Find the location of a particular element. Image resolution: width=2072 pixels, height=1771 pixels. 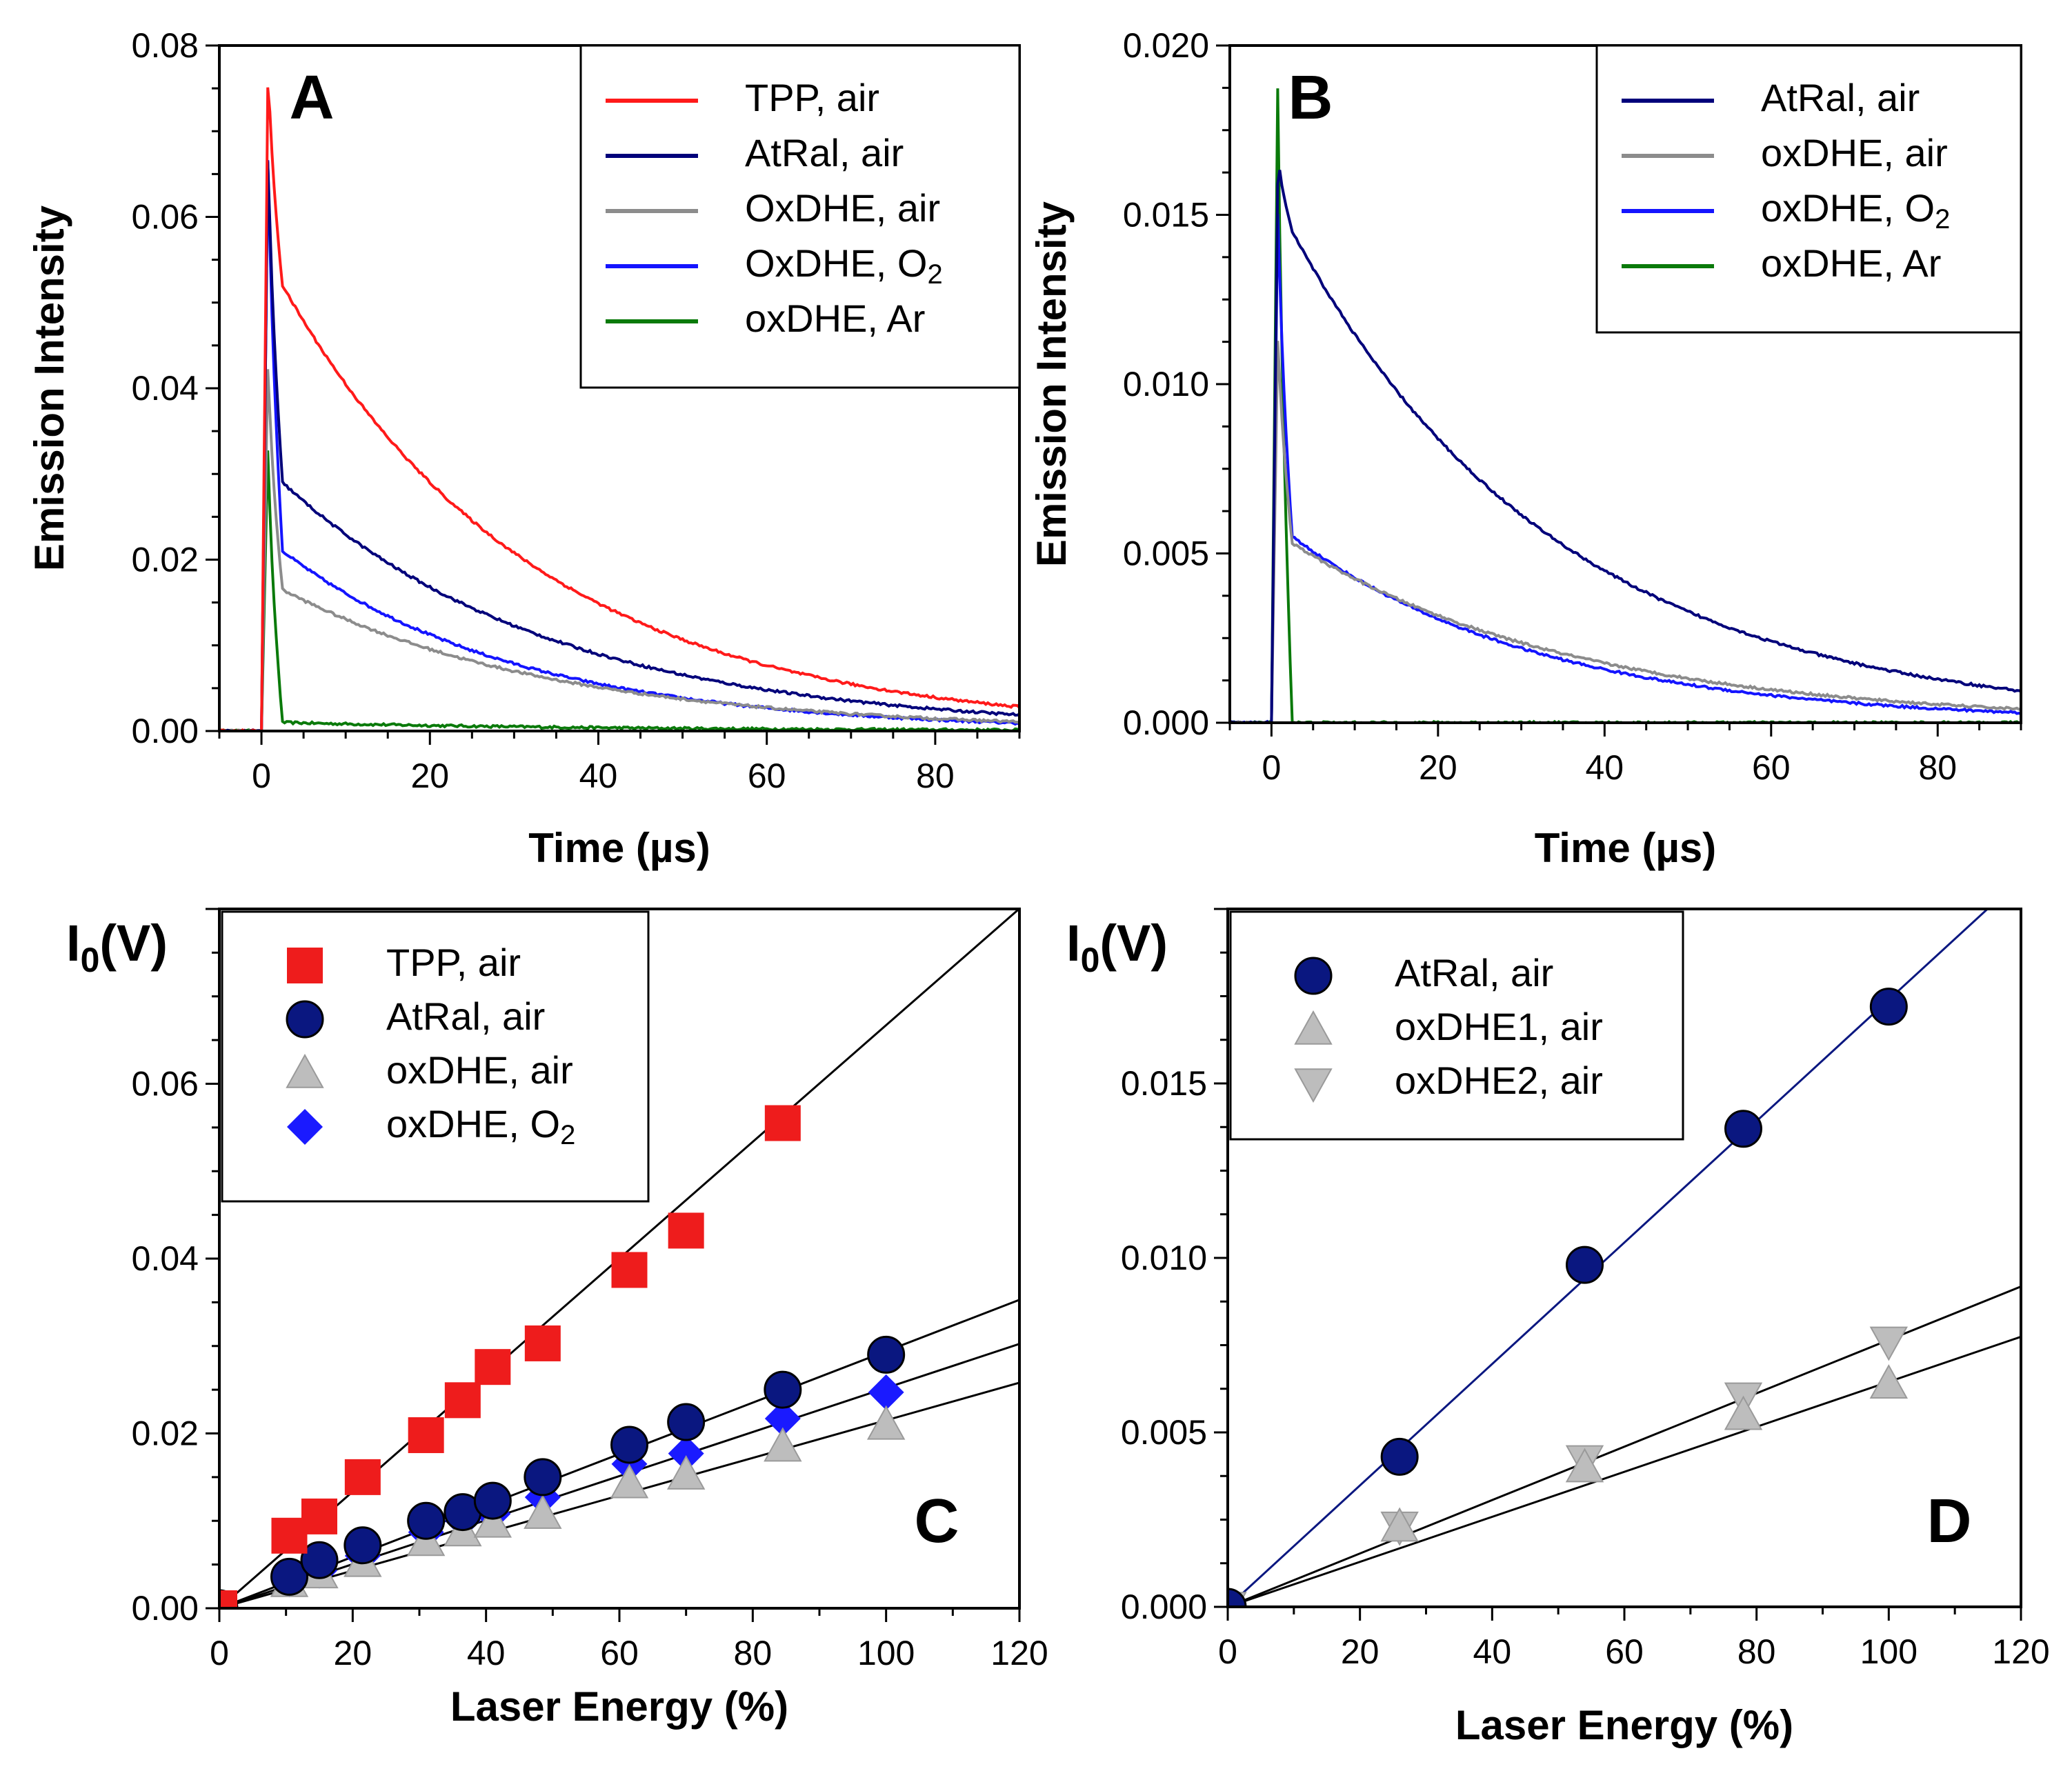

y-axis-title: Emission Intensity is located at coordinates (49, 388).